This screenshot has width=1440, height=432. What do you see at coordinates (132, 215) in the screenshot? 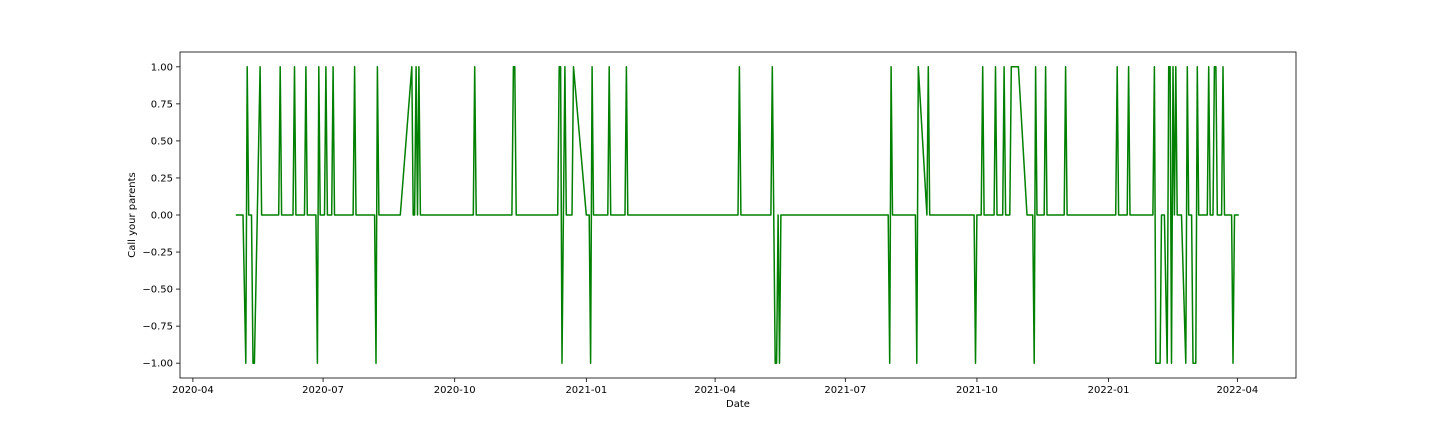
I see `y-axis-label: Call your parents` at bounding box center [132, 215].